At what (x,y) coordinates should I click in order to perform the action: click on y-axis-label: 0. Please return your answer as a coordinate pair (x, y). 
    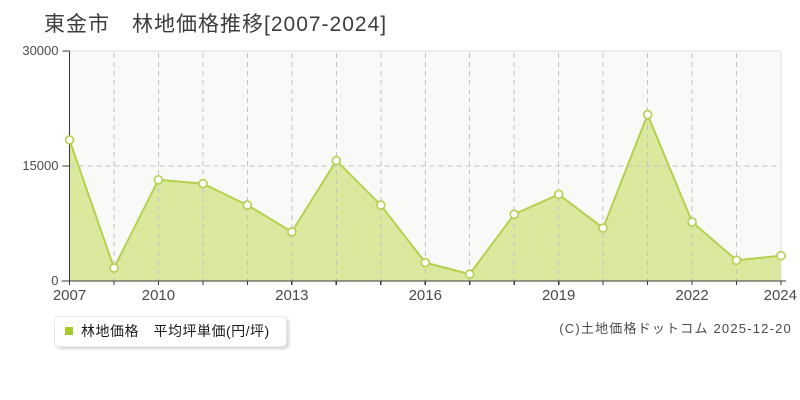
    Looking at the image, I should click on (54, 280).